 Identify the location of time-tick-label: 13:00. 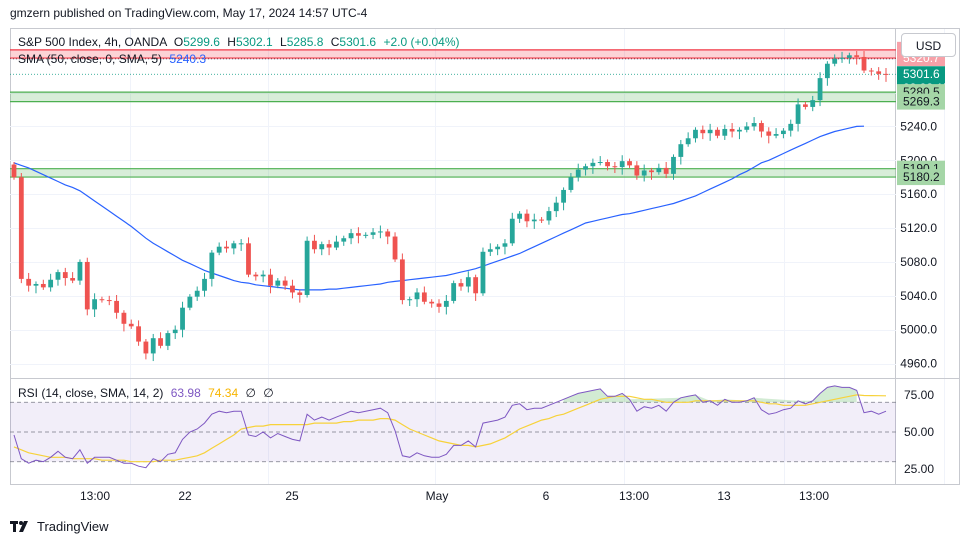
(95, 496).